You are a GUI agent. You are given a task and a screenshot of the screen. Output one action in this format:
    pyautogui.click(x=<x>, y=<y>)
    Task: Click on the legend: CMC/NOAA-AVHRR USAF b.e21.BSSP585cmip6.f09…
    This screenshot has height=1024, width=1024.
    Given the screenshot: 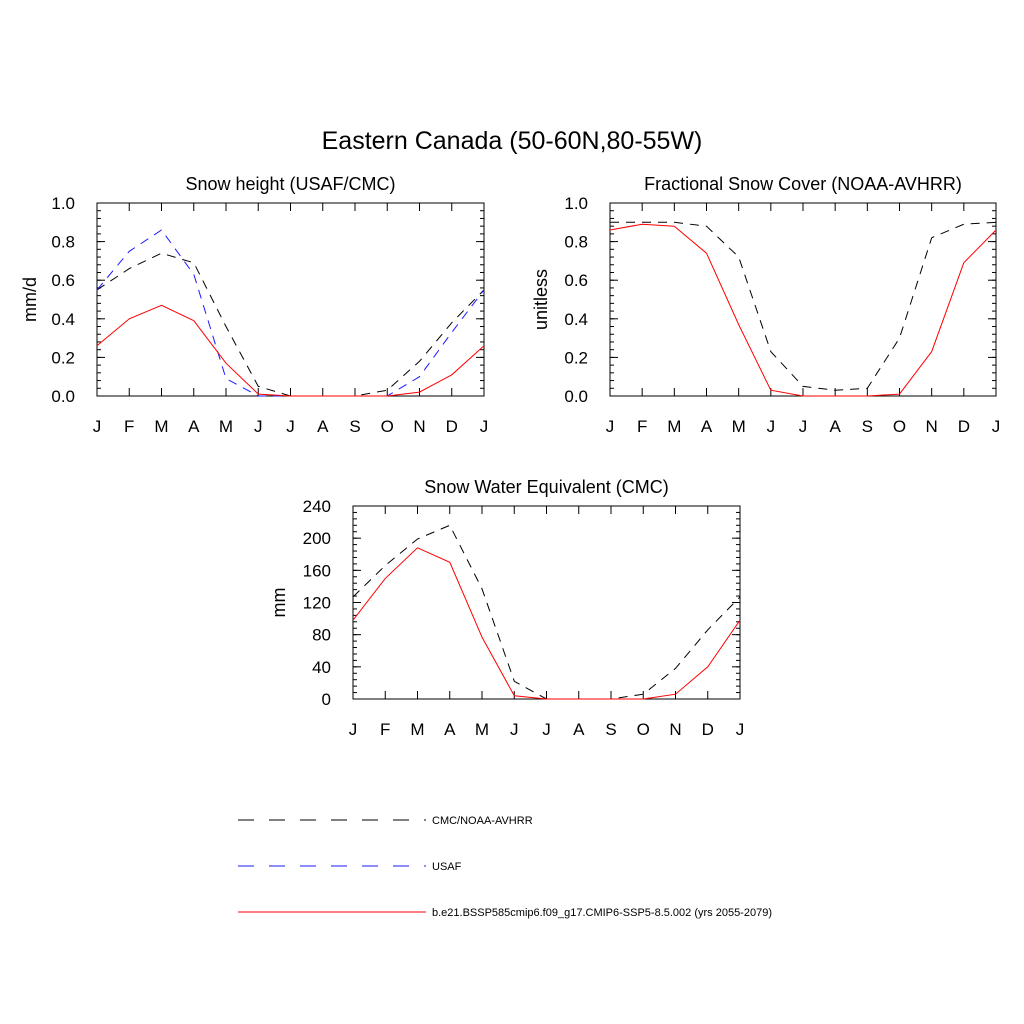 What is the action you would take?
    pyautogui.click(x=505, y=867)
    